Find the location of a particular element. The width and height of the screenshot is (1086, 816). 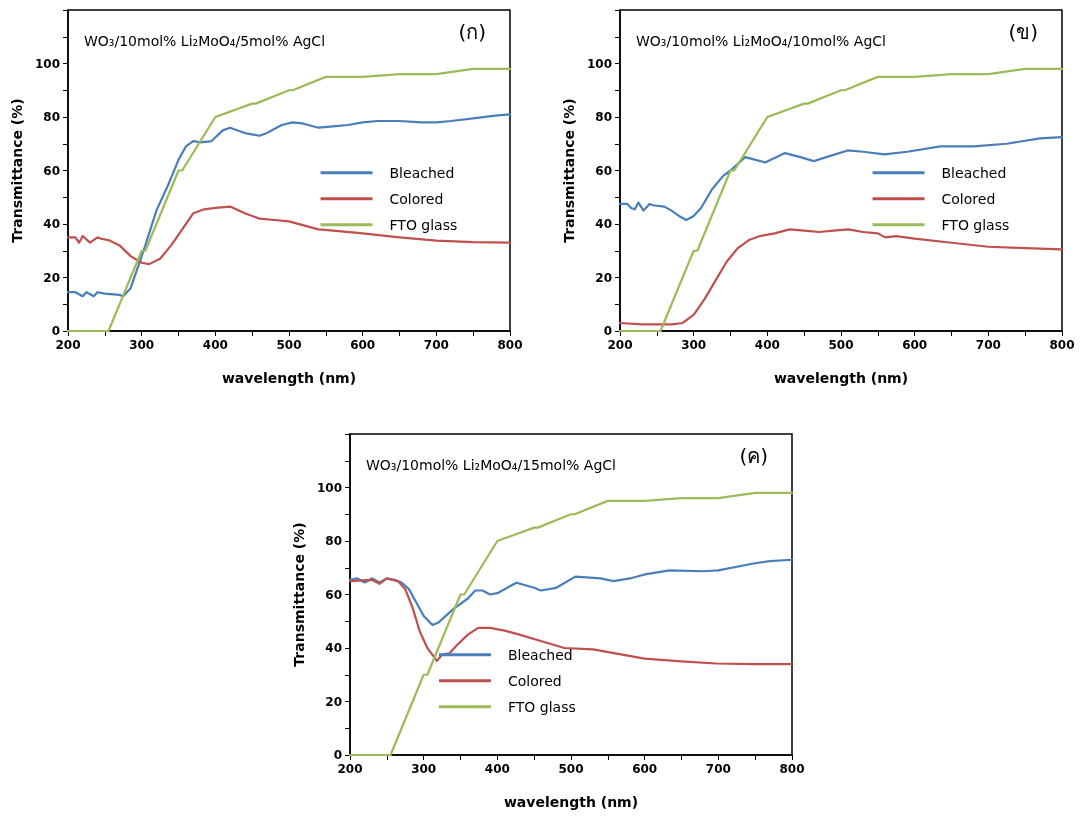

text: WO₃/10mol% Li₂MoO₄/5mol% AgCl is located at coordinates (205, 41).